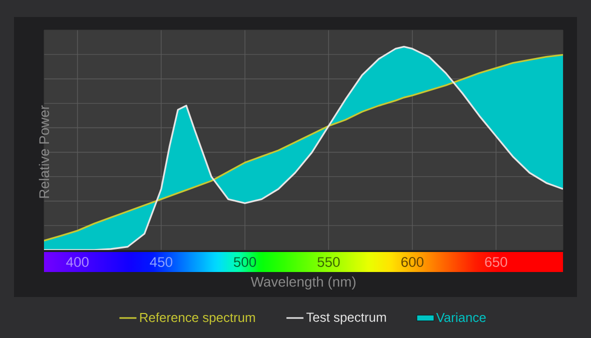  I want to click on x-tick-label: 600, so click(412, 262).